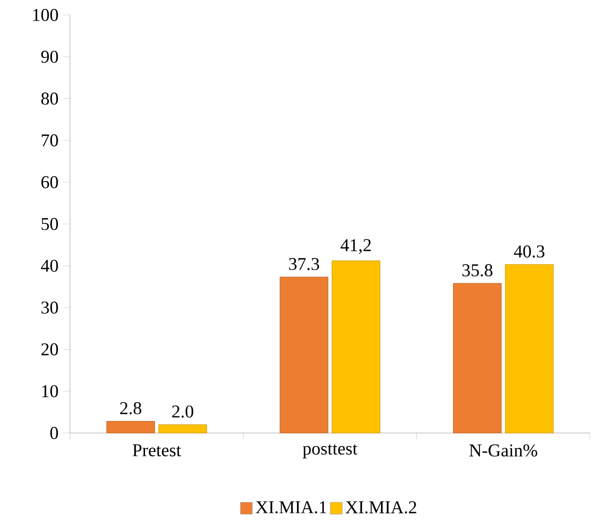 Image resolution: width=599 pixels, height=527 pixels. I want to click on y-tick-label: 80, so click(49, 98).